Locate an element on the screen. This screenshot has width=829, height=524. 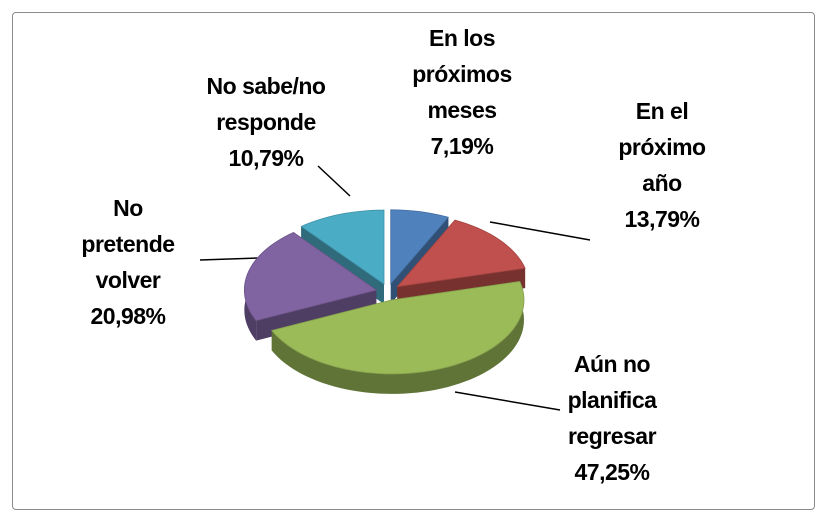
category-label: No sabe/no responde is located at coordinates (266, 104).